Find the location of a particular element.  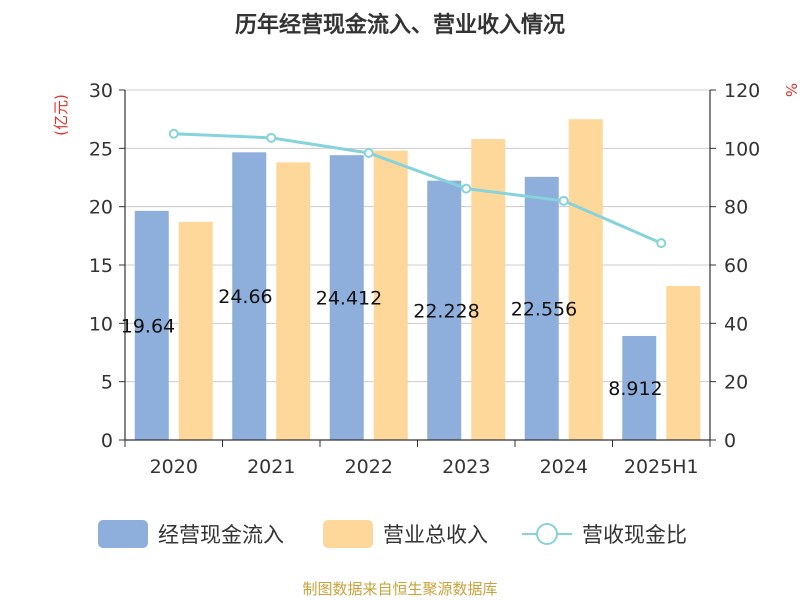

left-tick-label: 20 is located at coordinates (101, 208).